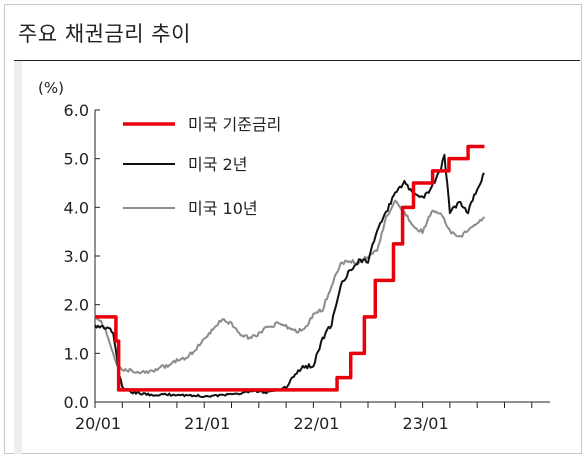 Image resolution: width=588 pixels, height=460 pixels. What do you see at coordinates (98, 423) in the screenshot?
I see `x-tick-label: 20/01` at bounding box center [98, 423].